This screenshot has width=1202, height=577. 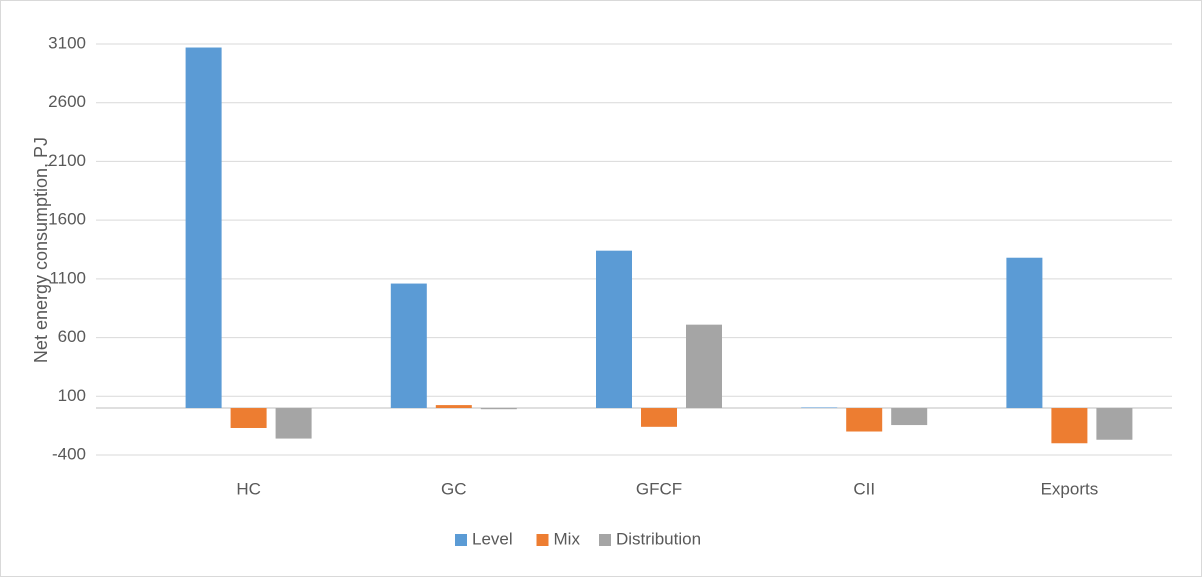 What do you see at coordinates (67, 160) in the screenshot?
I see `y-tick-label: 2100` at bounding box center [67, 160].